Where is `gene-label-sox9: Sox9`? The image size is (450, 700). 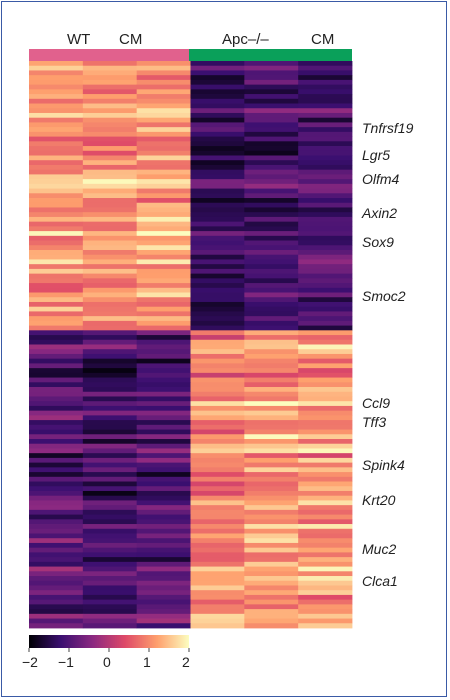 gene-label-sox9: Sox9 is located at coordinates (378, 242).